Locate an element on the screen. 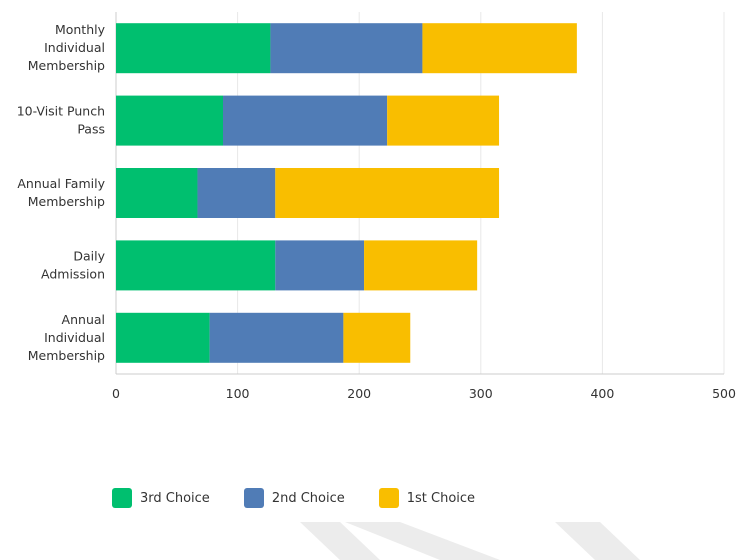  legend-item-2nd-choice: 2nd Choice is located at coordinates (294, 498).